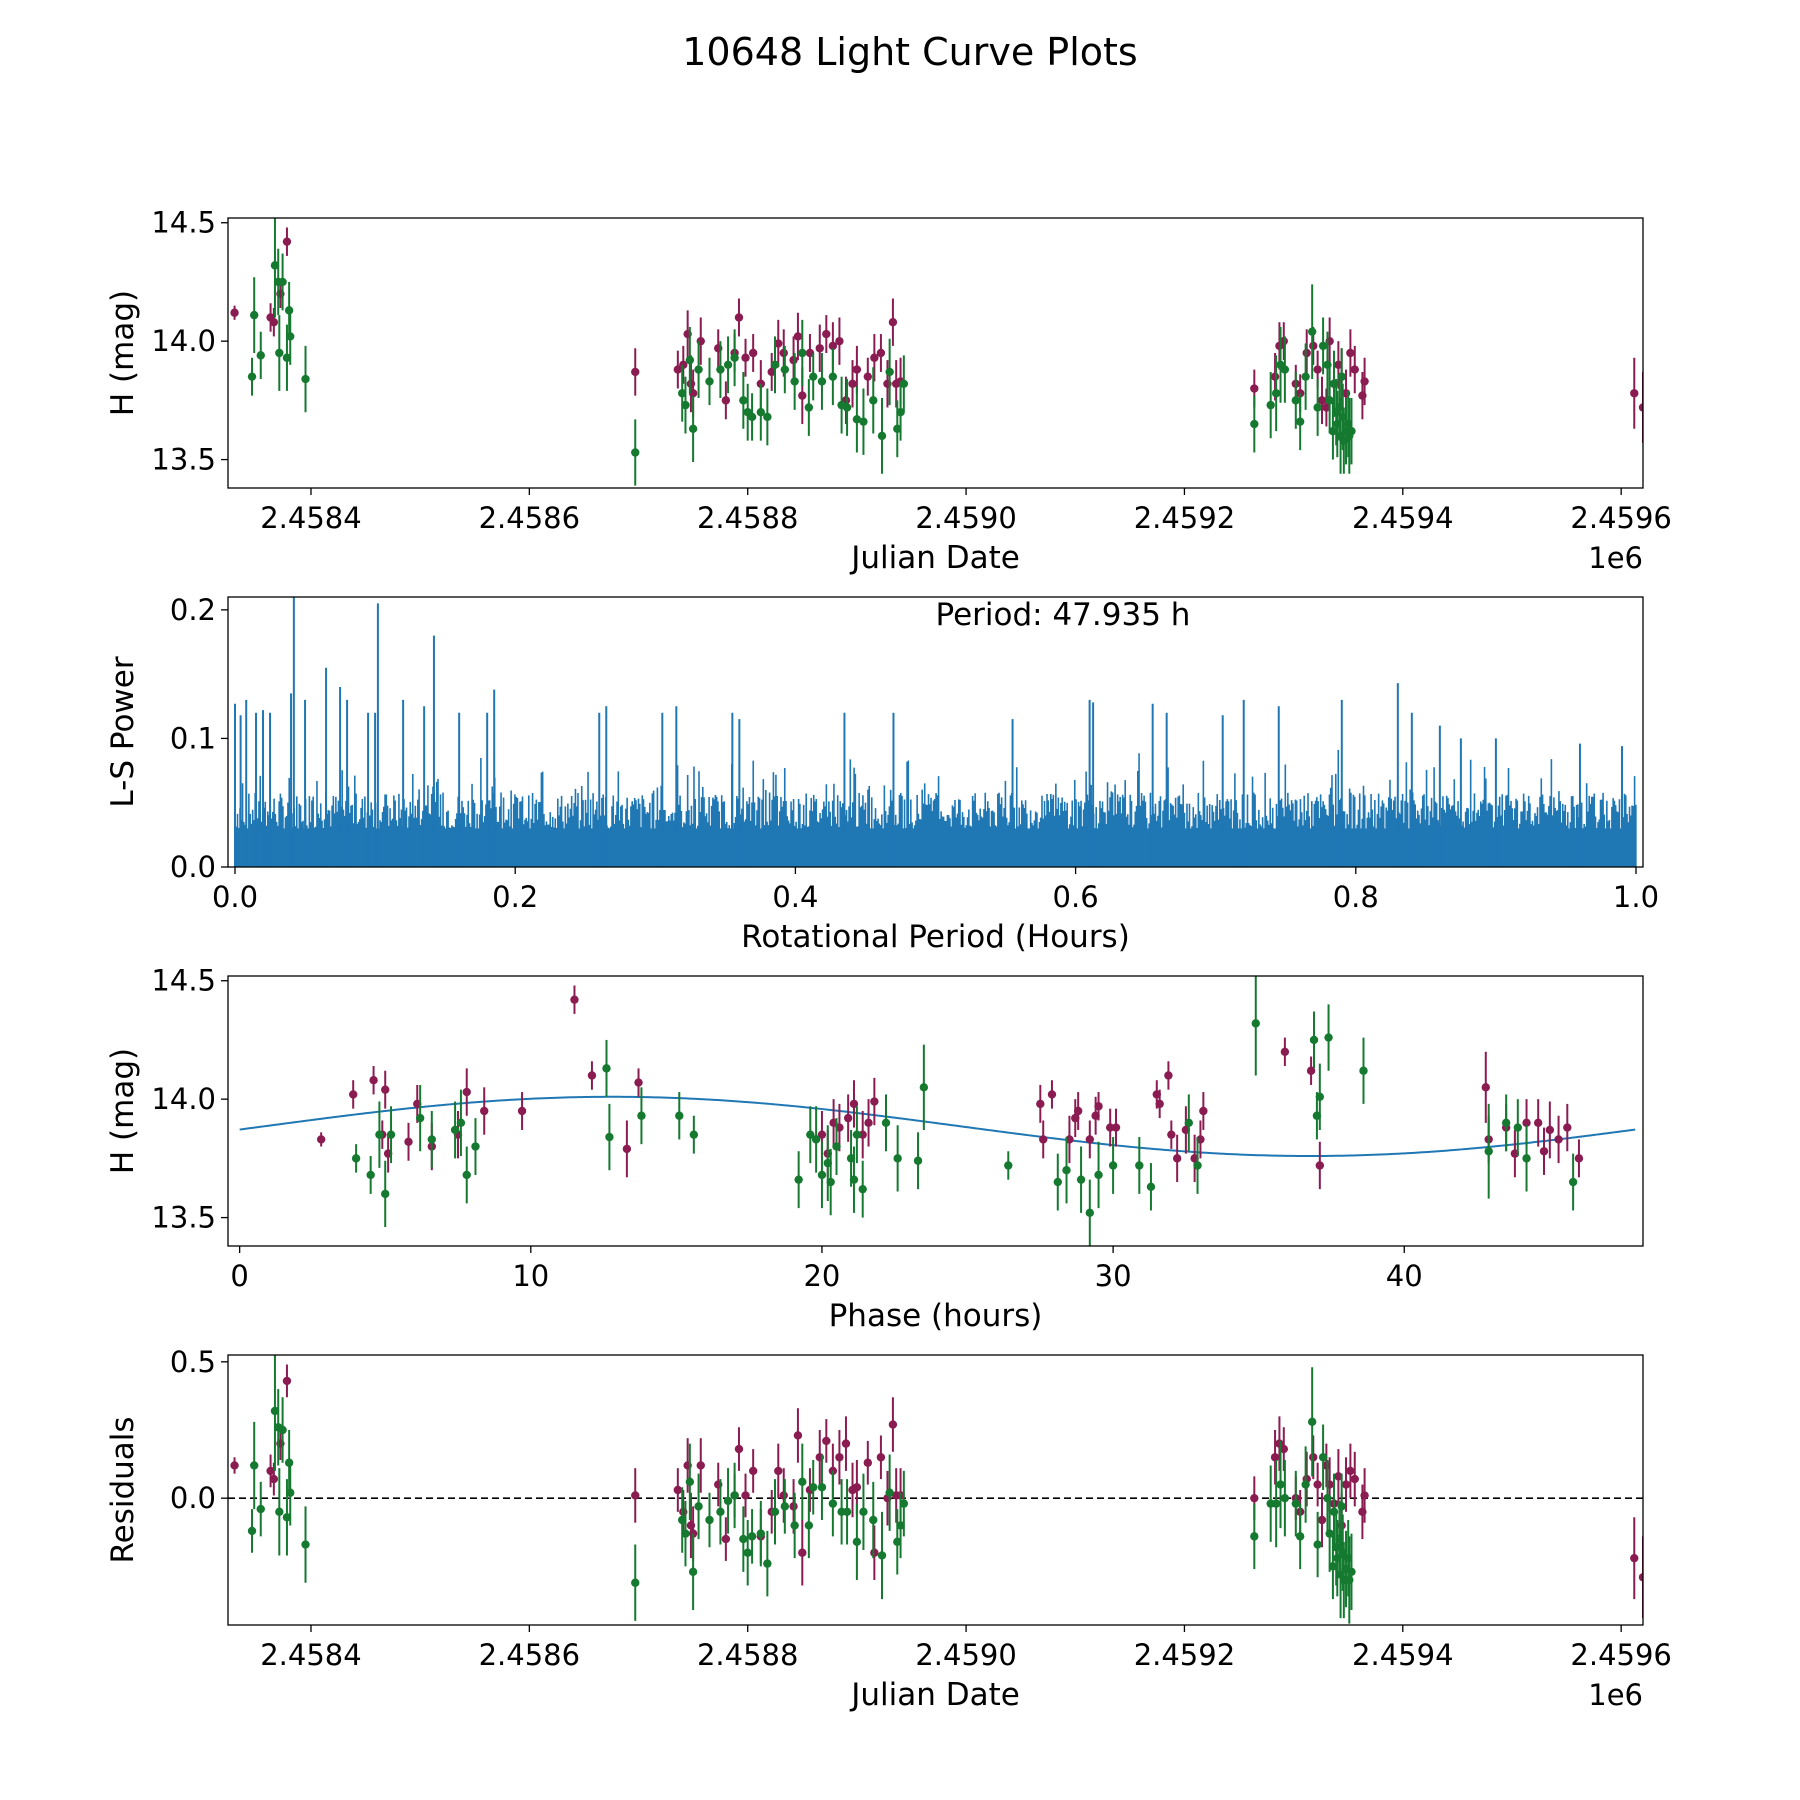 The width and height of the screenshot is (1800, 1800). Describe the element at coordinates (937, 1111) in the screenshot. I see `phased-plot-area` at that location.